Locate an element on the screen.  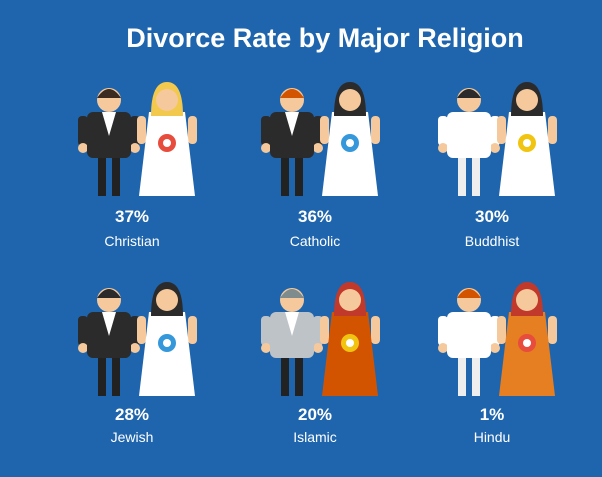
title: Divorce Rate by Major Religion is located at coordinates (325, 38).